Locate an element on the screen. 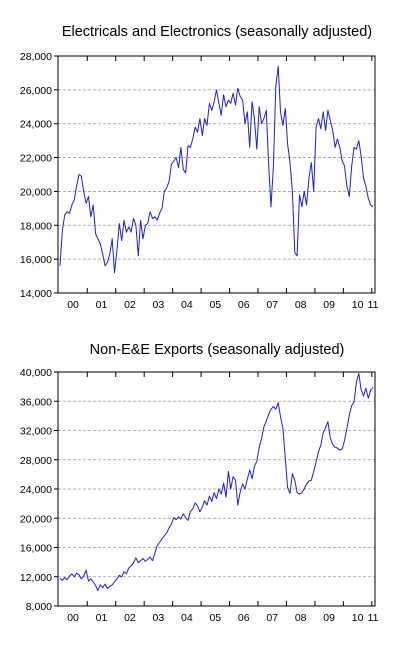 The image size is (400, 647). non-ee-x-tick-label: 05 is located at coordinates (215, 618).